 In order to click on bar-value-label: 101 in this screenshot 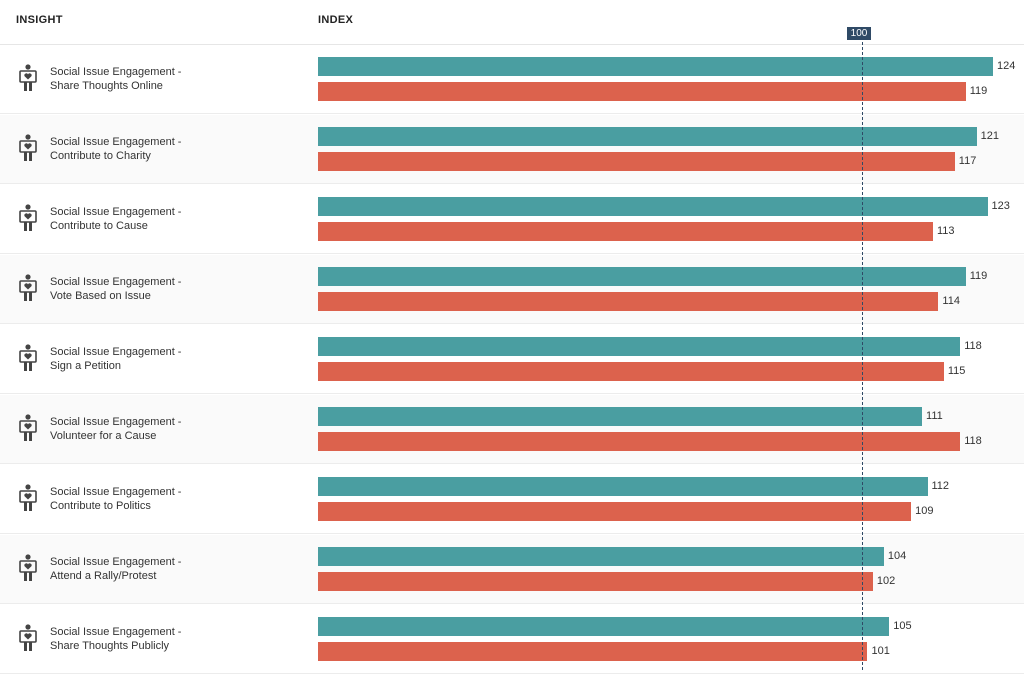, I will do `click(880, 651)`.